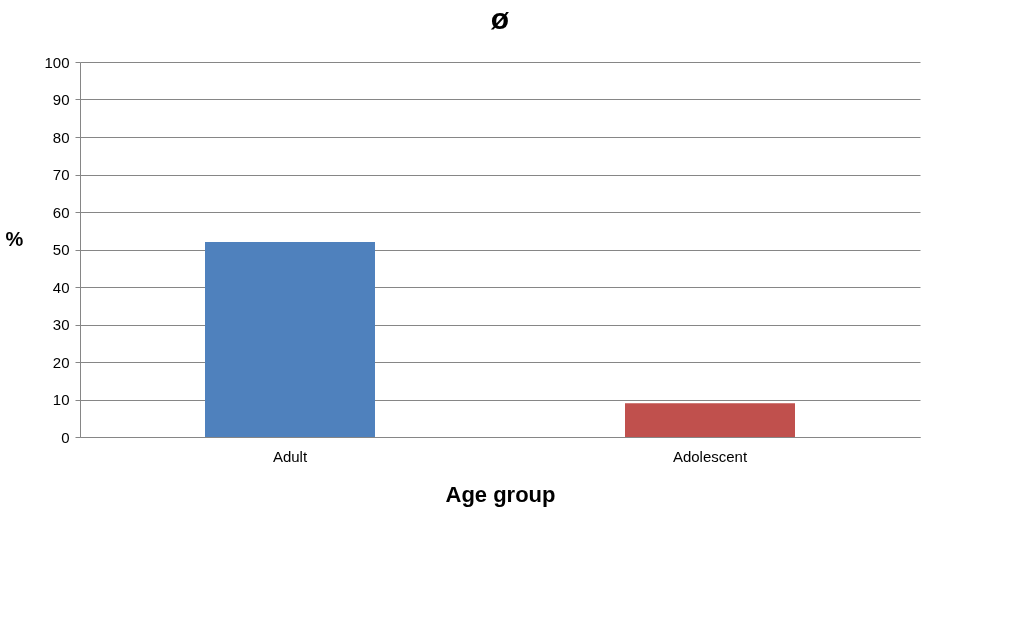  I want to click on y-tick-label: 10, so click(61, 399).